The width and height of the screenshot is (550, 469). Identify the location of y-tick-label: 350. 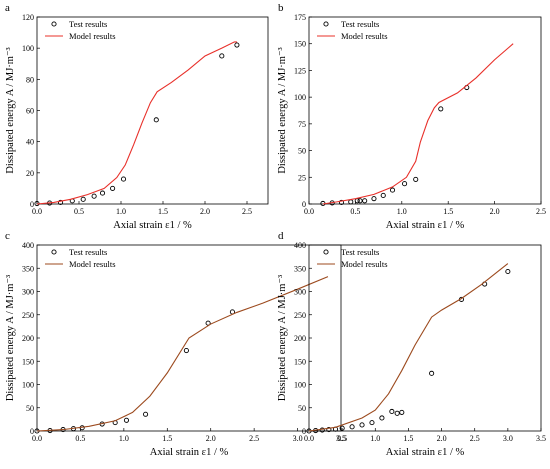
(28, 268).